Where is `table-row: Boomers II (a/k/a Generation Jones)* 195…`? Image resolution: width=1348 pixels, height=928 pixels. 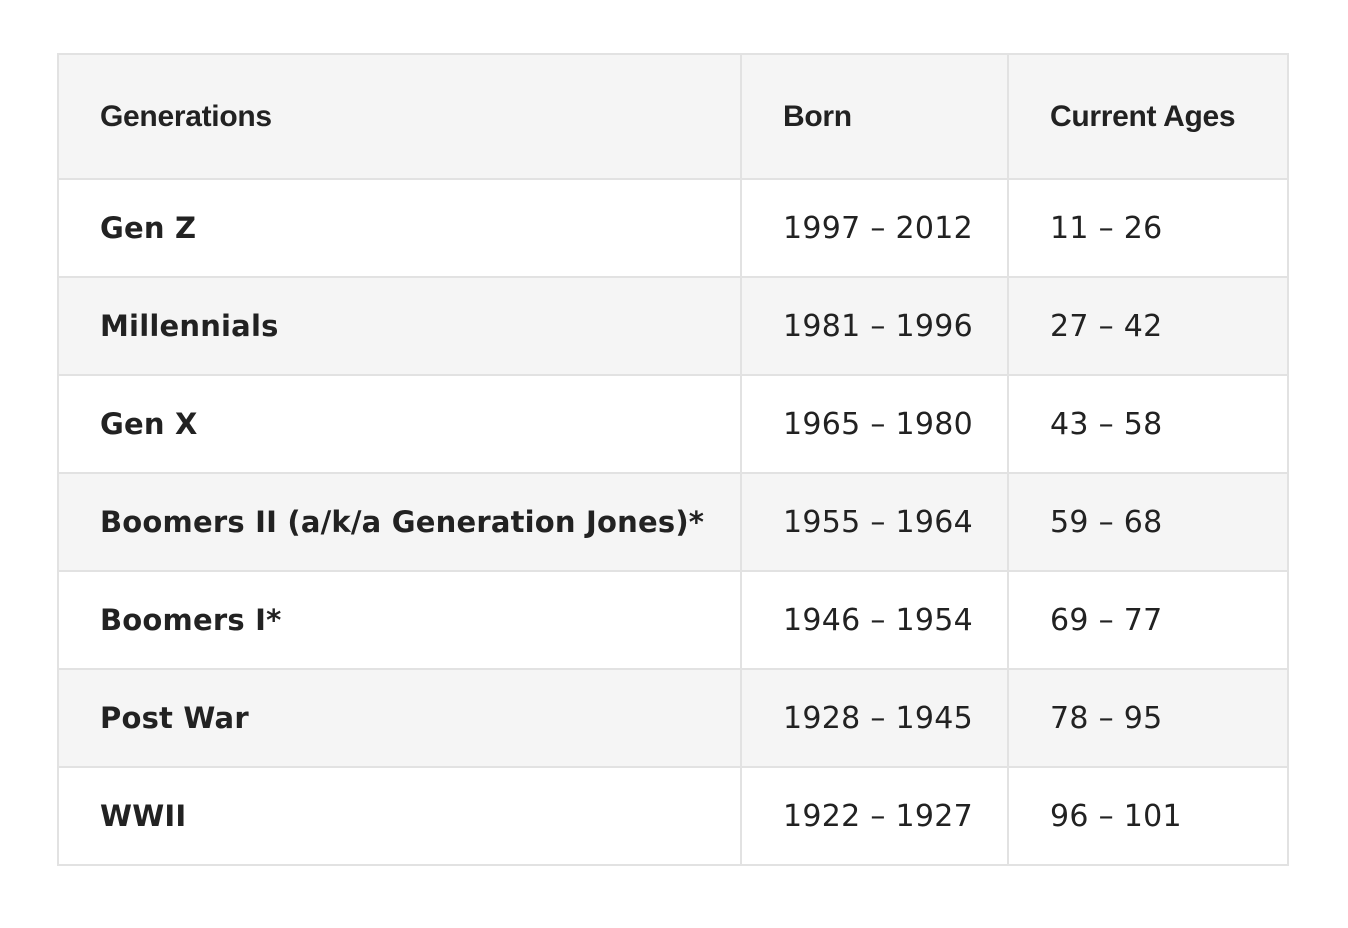
table-row: Boomers II (a/k/a Generation Jones)* 195… is located at coordinates (673, 522).